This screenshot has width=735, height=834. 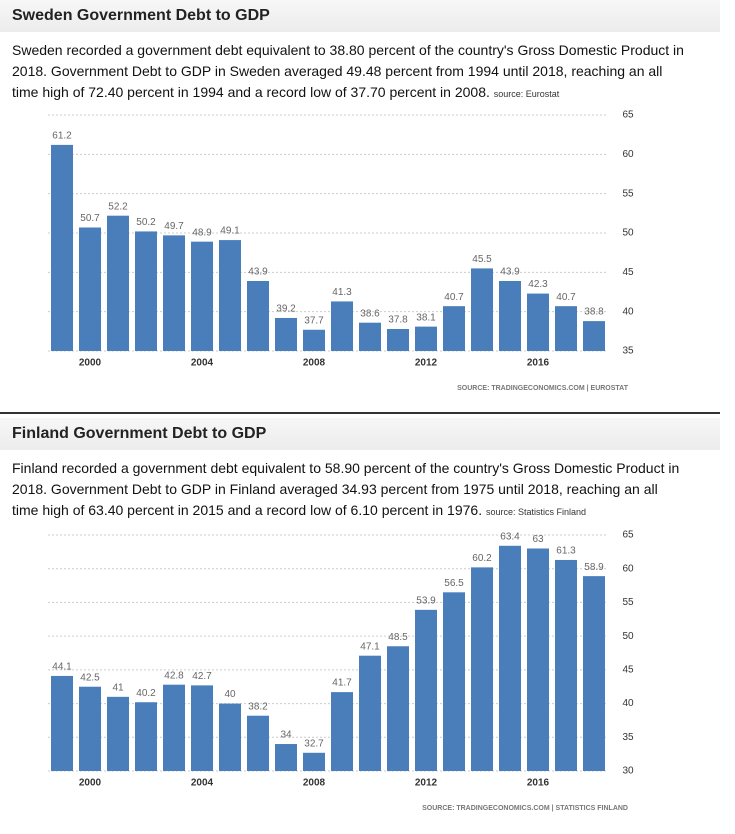 What do you see at coordinates (482, 259) in the screenshot?
I see `data-label: 45.5` at bounding box center [482, 259].